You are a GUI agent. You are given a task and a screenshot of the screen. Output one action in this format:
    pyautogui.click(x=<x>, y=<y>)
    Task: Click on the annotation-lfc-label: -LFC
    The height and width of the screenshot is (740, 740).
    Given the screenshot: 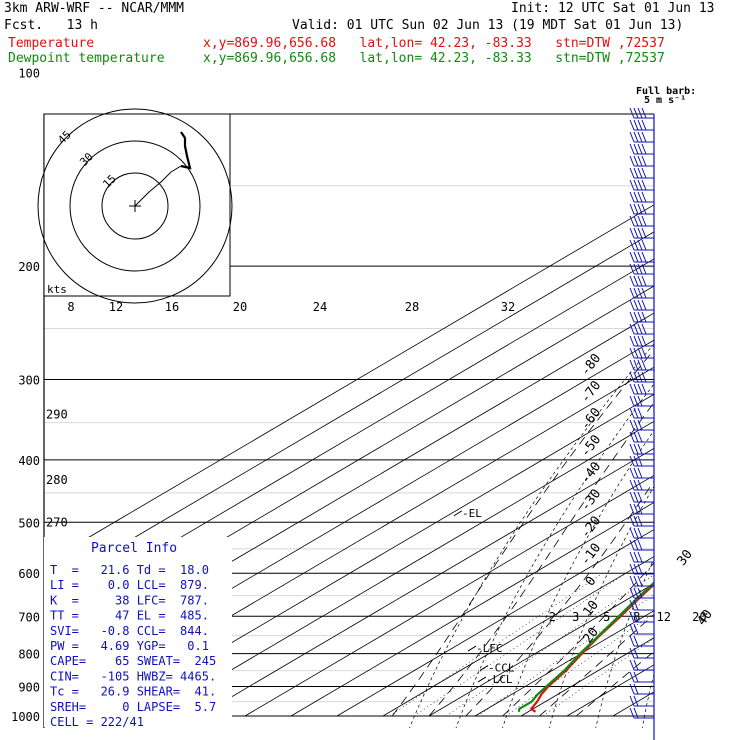 What is the action you would take?
    pyautogui.click(x=489, y=648)
    